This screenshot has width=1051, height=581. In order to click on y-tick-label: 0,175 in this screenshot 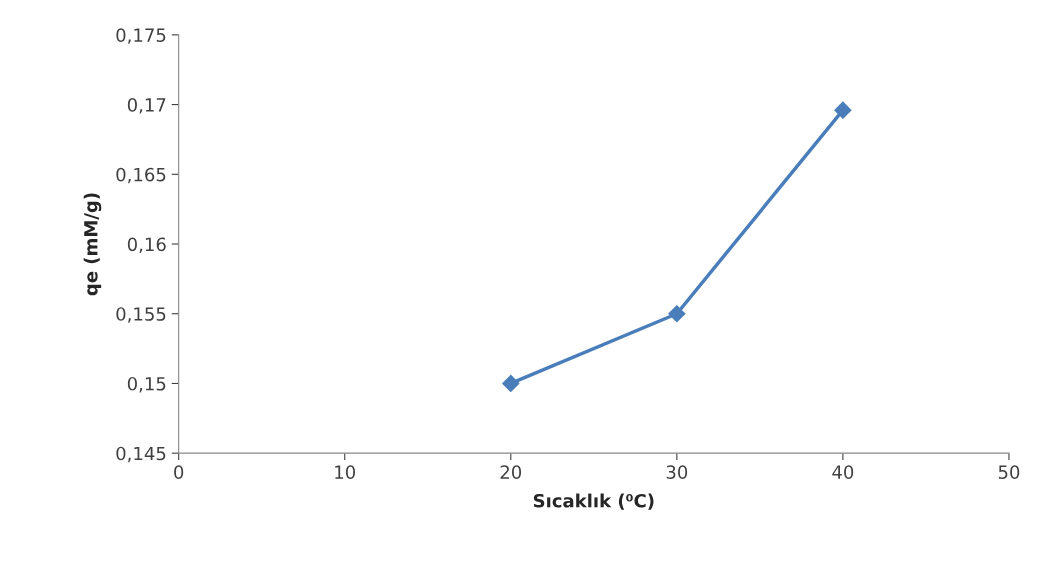, I will do `click(141, 36)`.